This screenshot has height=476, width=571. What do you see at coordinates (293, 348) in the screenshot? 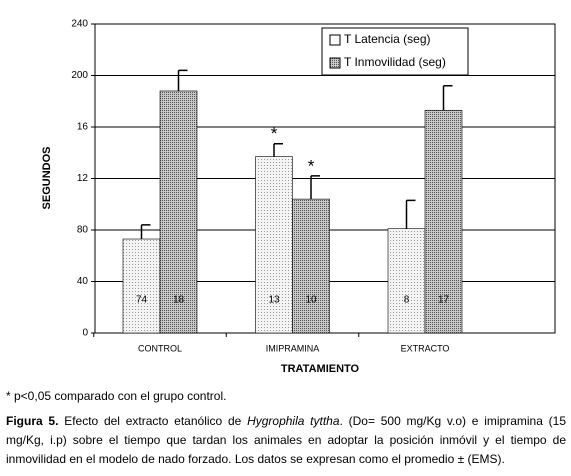
I see `x-tick-label: IMIPRAMINA` at bounding box center [293, 348].